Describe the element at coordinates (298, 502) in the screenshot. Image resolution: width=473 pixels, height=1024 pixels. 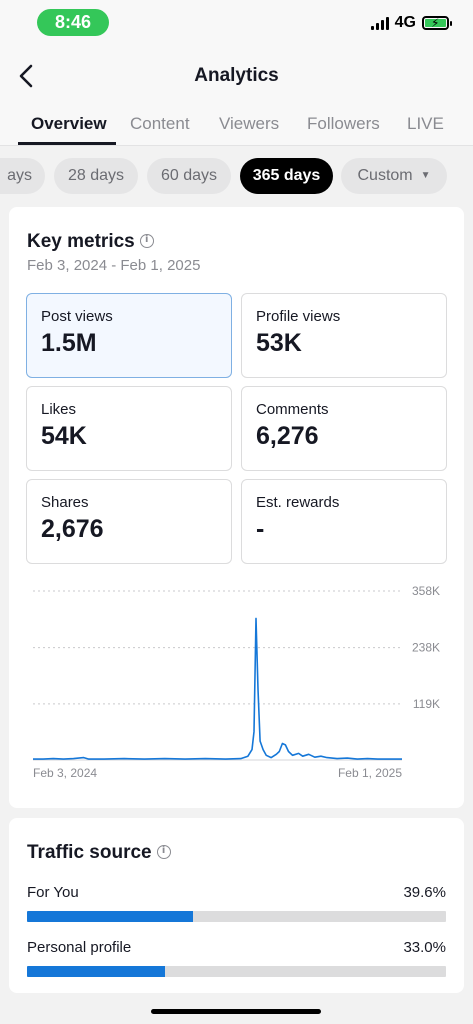
I see `metric-label: Est. rewards` at that location.